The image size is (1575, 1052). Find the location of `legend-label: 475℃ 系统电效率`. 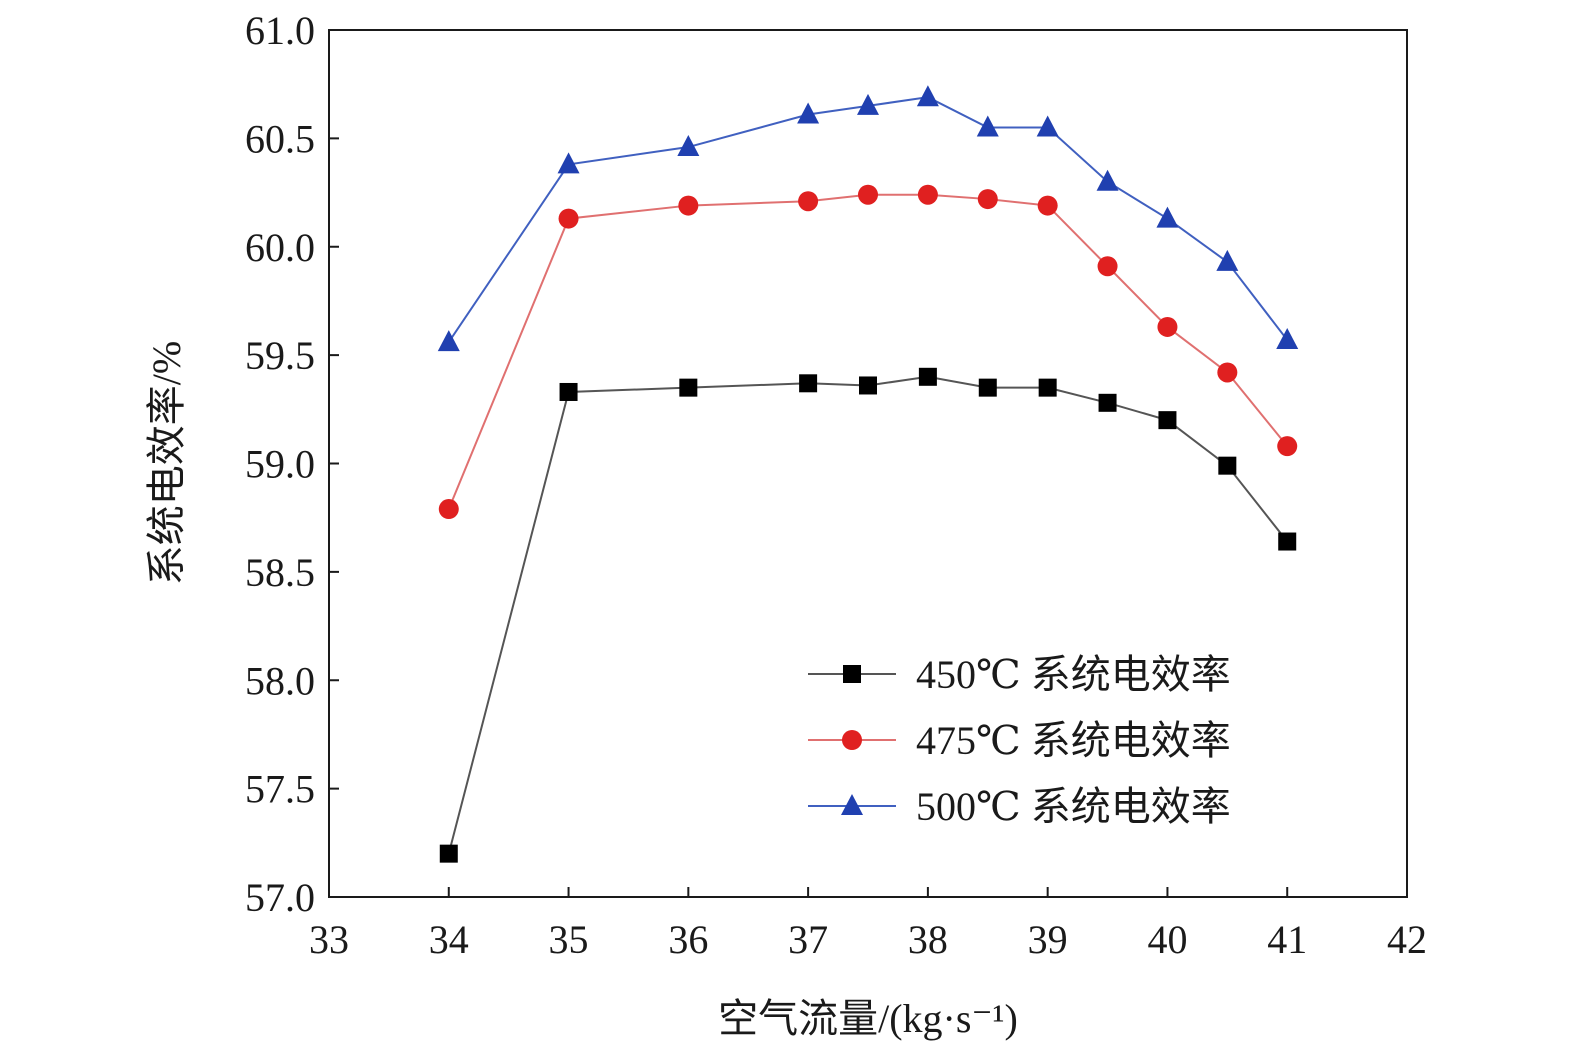

legend-label: 475℃ 系统电效率 is located at coordinates (1073, 740).